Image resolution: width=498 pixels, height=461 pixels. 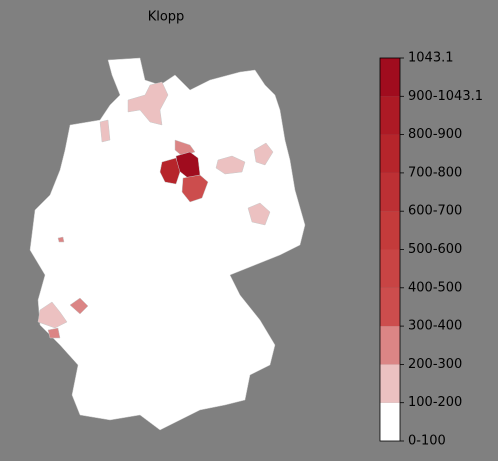 I want to click on colorbar-label: 400-500, so click(x=435, y=287).